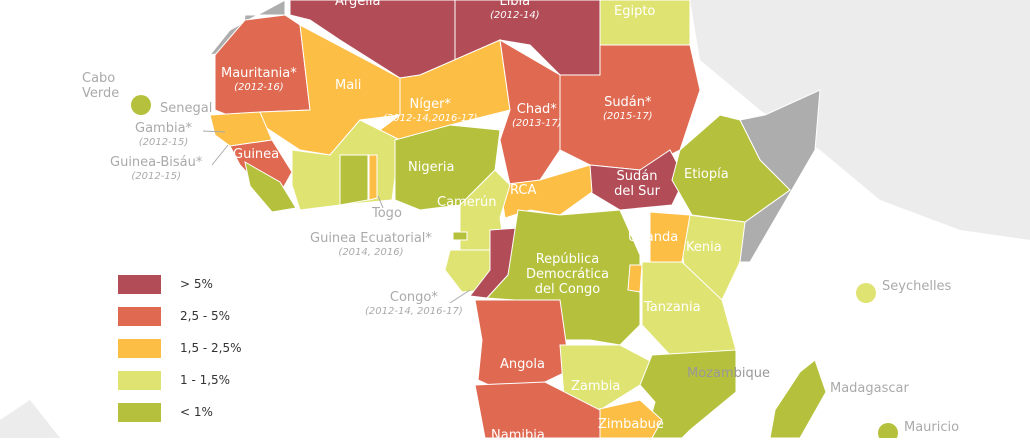 This screenshot has height=443, width=1030. I want to click on label-argelia: Argelia, so click(358, 4).